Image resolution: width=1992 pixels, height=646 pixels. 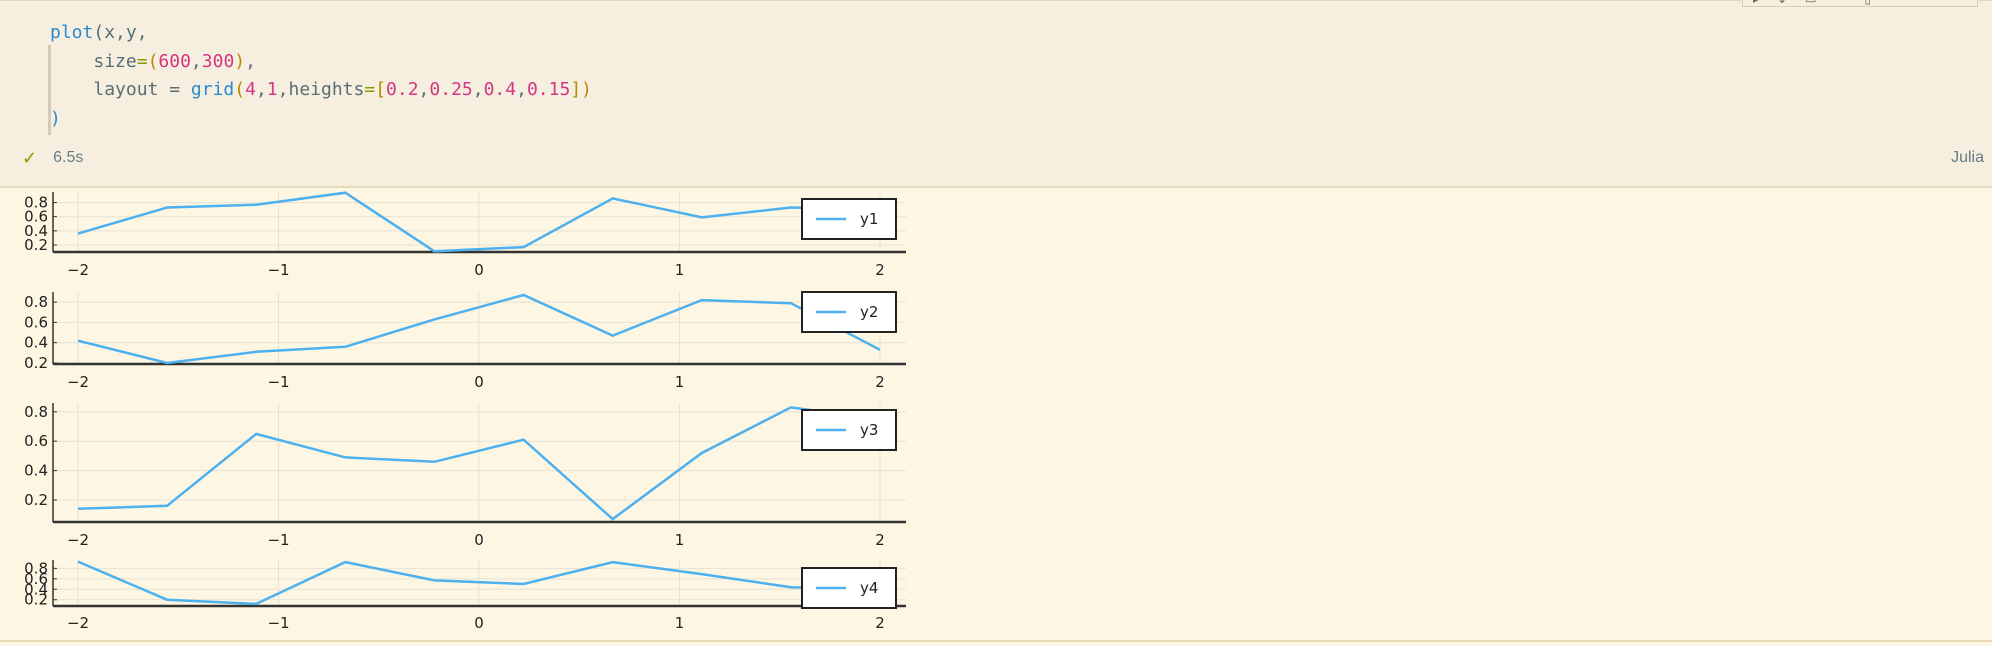 What do you see at coordinates (142, 89) in the screenshot?
I see `code-layout-arg: layout =` at bounding box center [142, 89].